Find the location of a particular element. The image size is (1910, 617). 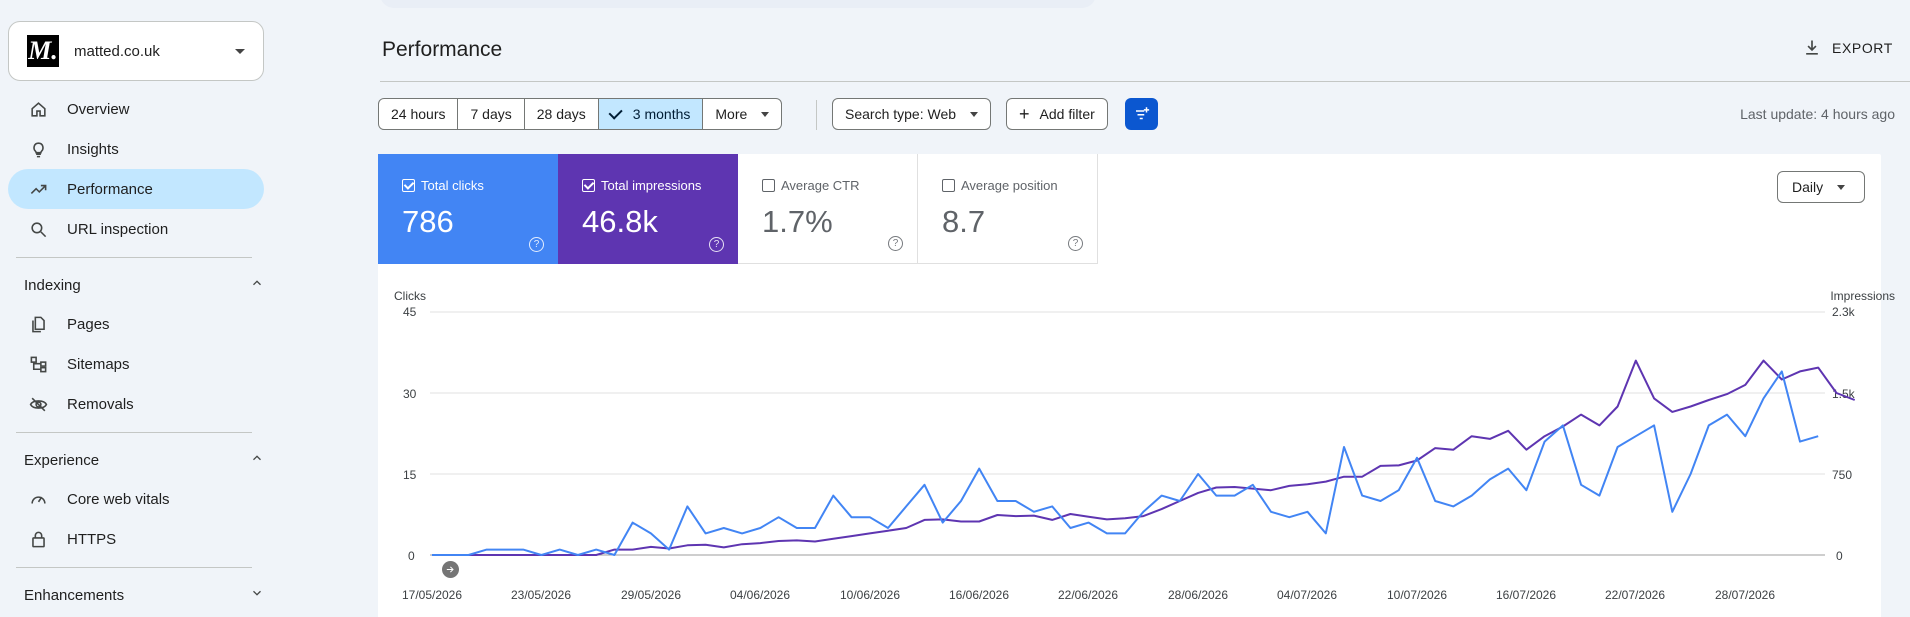

range-24-hours: 24 hours is located at coordinates (419, 114).